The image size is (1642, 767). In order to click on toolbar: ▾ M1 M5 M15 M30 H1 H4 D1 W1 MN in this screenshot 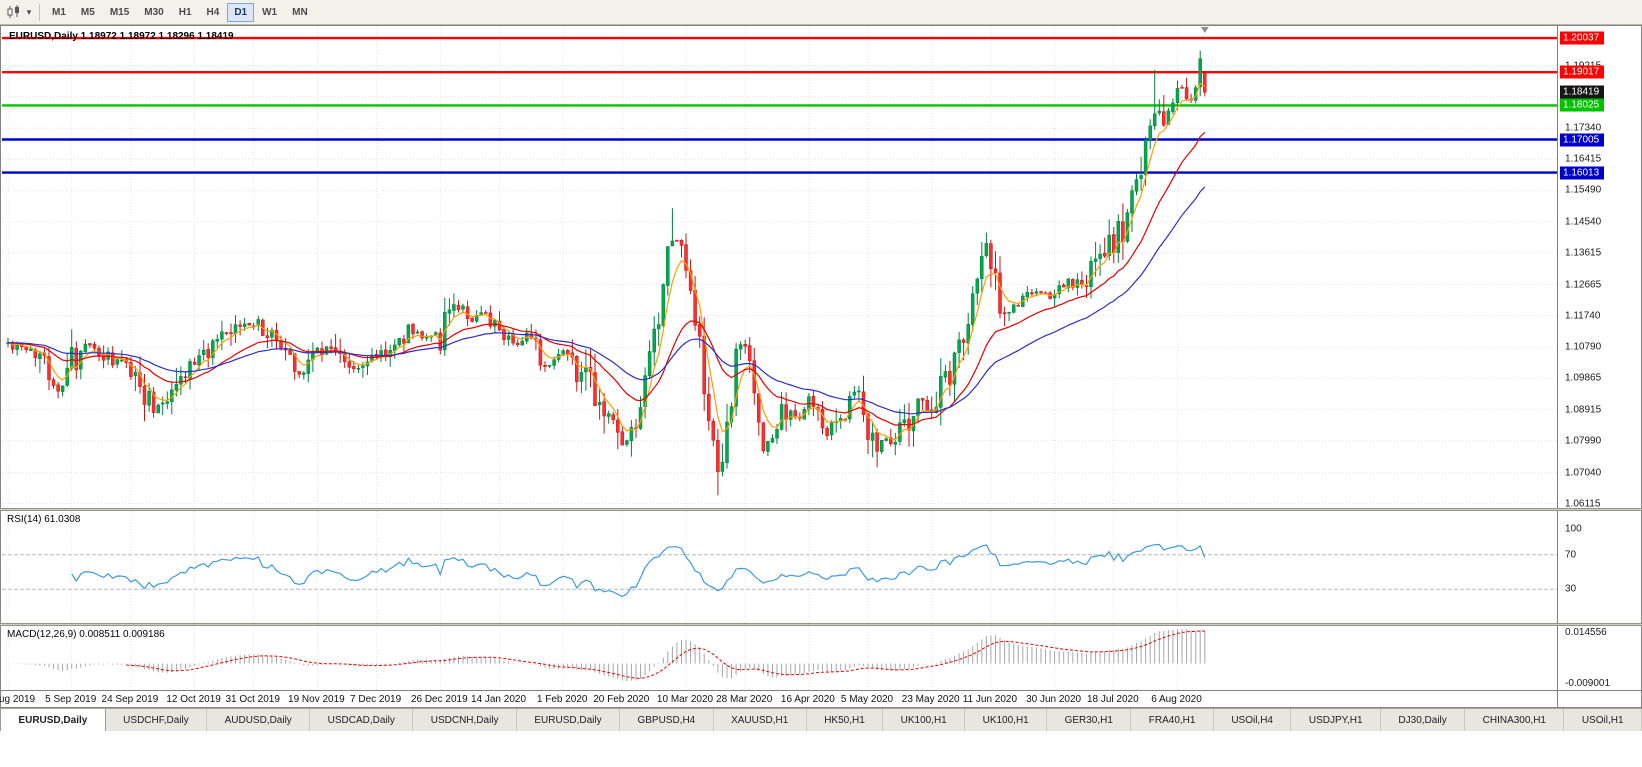, I will do `click(821, 12)`.